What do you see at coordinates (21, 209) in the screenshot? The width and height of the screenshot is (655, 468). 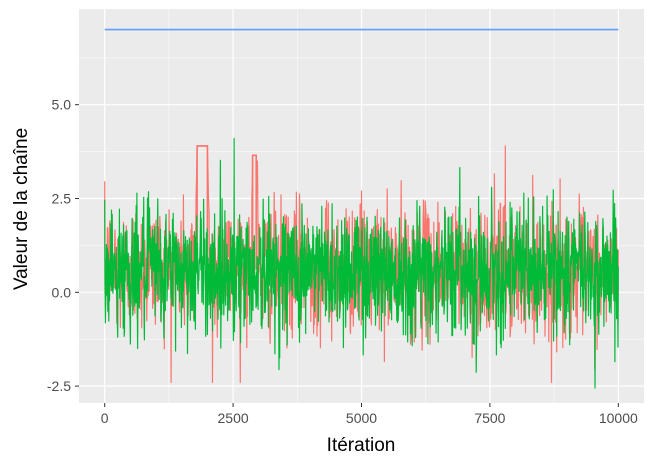 I see `y-axis-title: Valeur de la chaîne` at bounding box center [21, 209].